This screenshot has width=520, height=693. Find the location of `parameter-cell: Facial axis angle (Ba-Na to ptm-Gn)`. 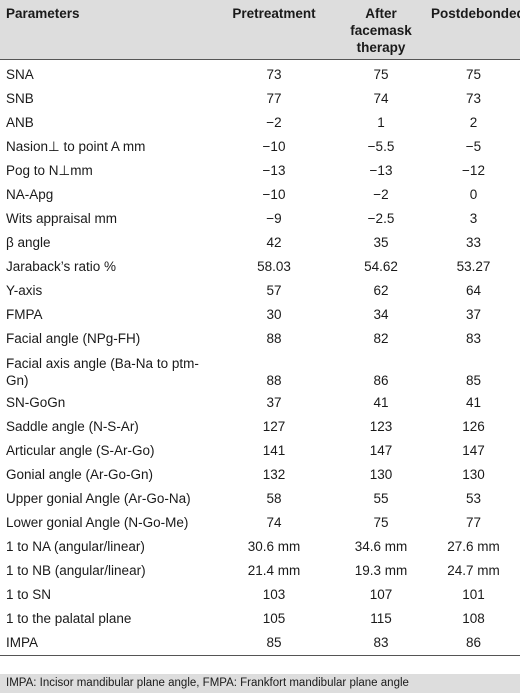

parameter-cell: Facial axis angle (Ba-Na to ptm-Gn) is located at coordinates (102, 372).